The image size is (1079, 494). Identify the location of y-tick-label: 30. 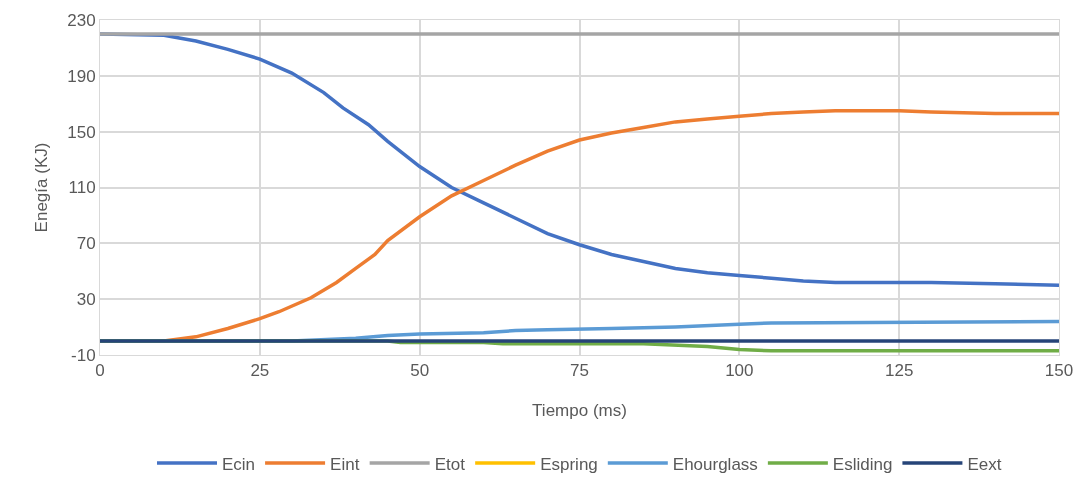
(86, 300).